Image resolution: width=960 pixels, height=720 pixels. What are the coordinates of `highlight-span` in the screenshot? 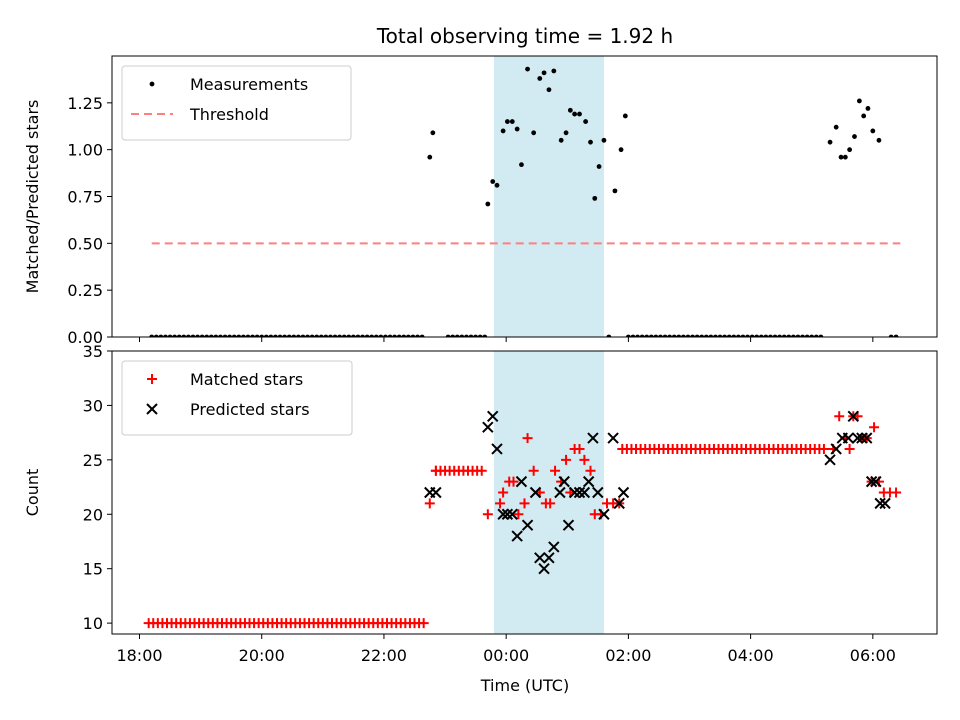 It's located at (548, 492).